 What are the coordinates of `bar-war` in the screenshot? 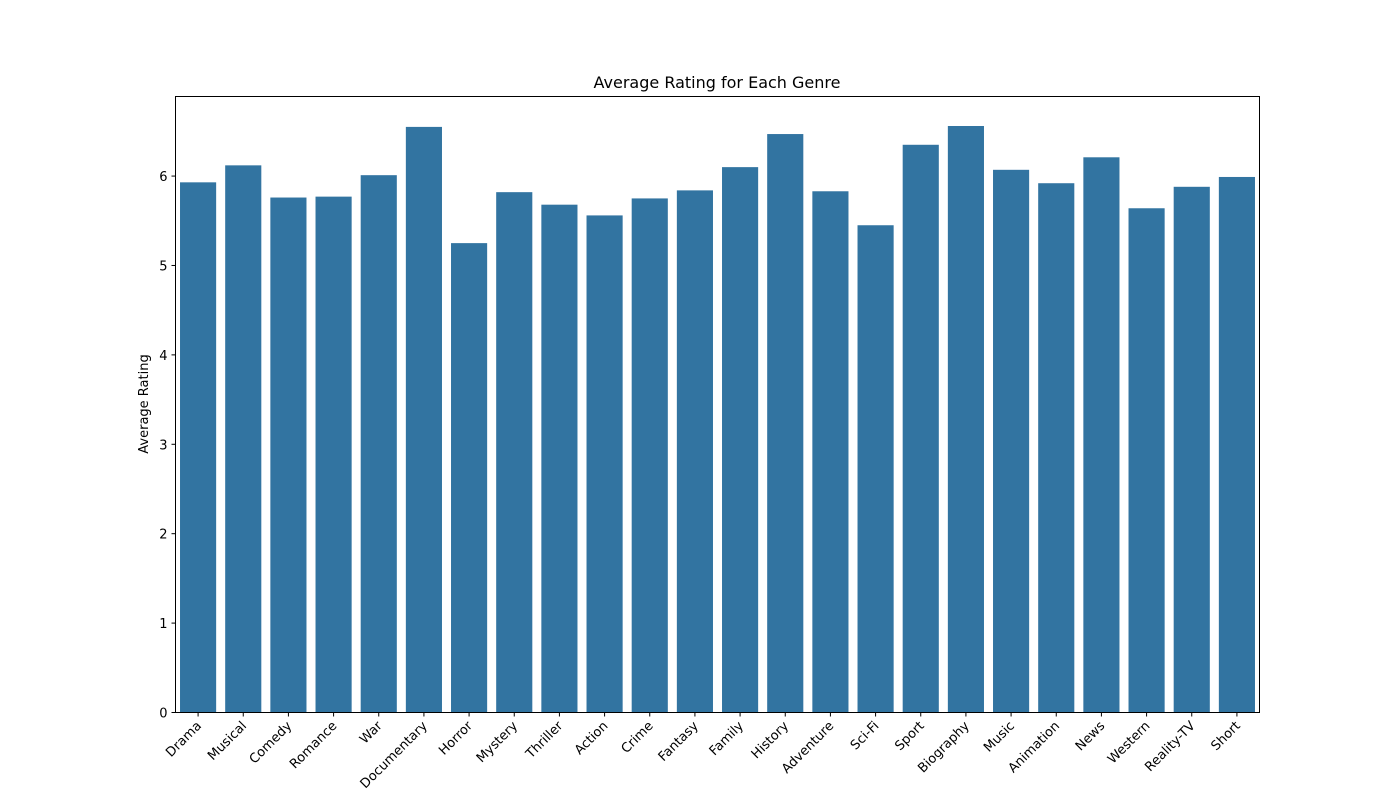 It's located at (378, 444).